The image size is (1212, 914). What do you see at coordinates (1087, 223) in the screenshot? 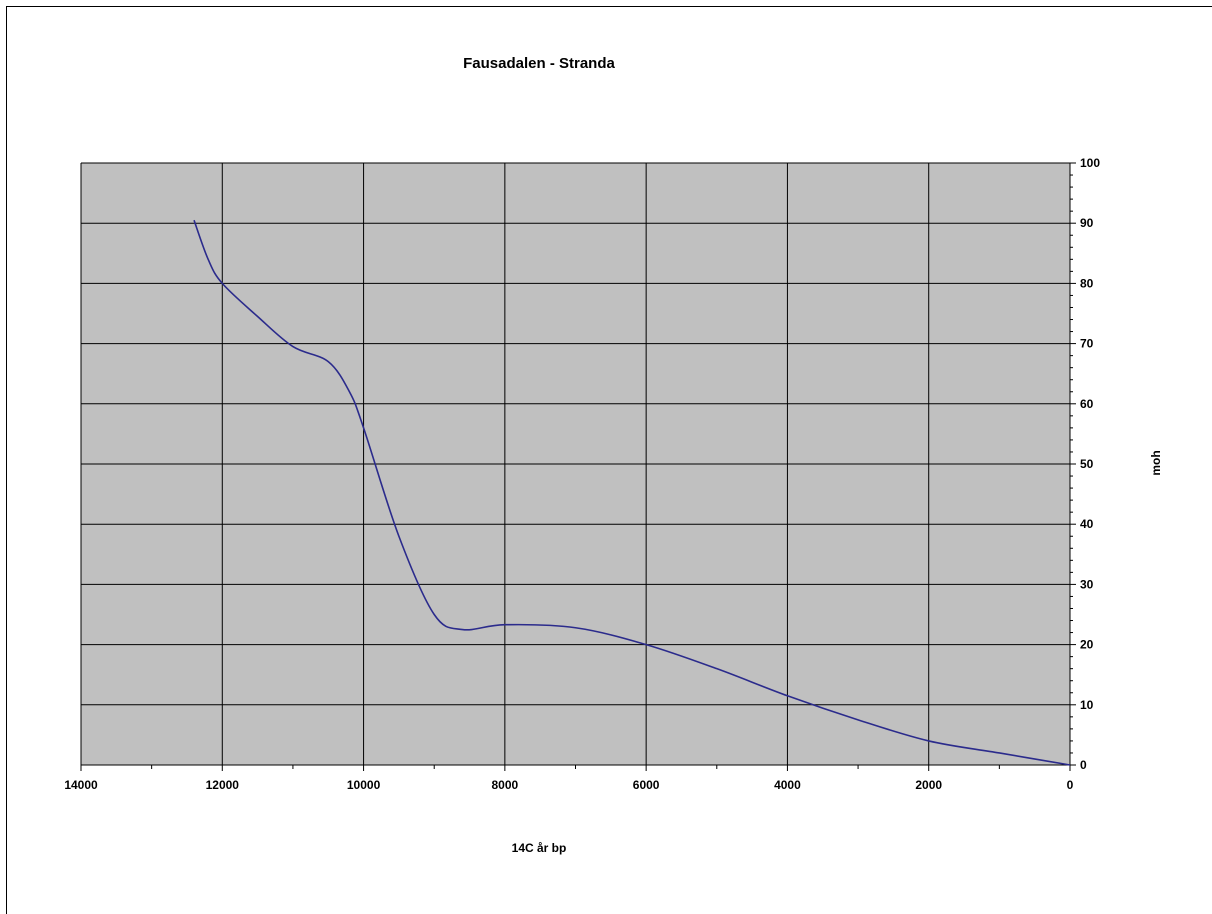
I see `y-tick-label: 90` at bounding box center [1087, 223].